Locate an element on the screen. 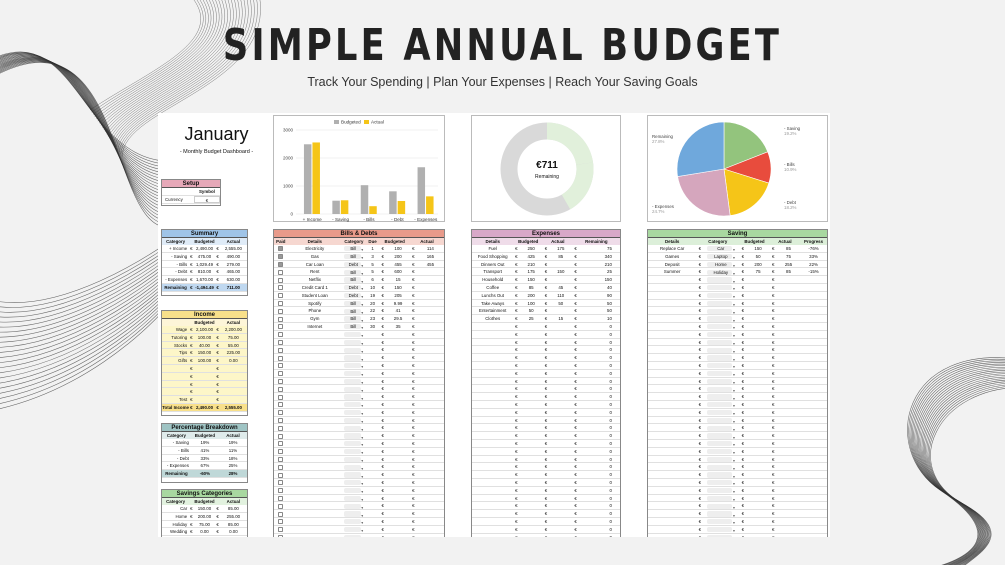  due-day: 19 is located at coordinates (373, 295).